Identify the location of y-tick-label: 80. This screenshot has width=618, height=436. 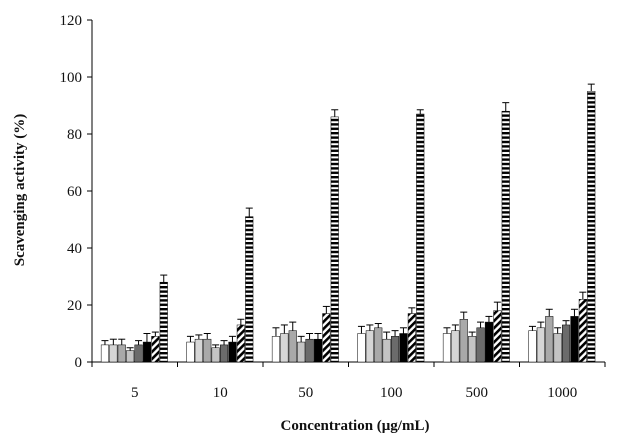
(74, 135).